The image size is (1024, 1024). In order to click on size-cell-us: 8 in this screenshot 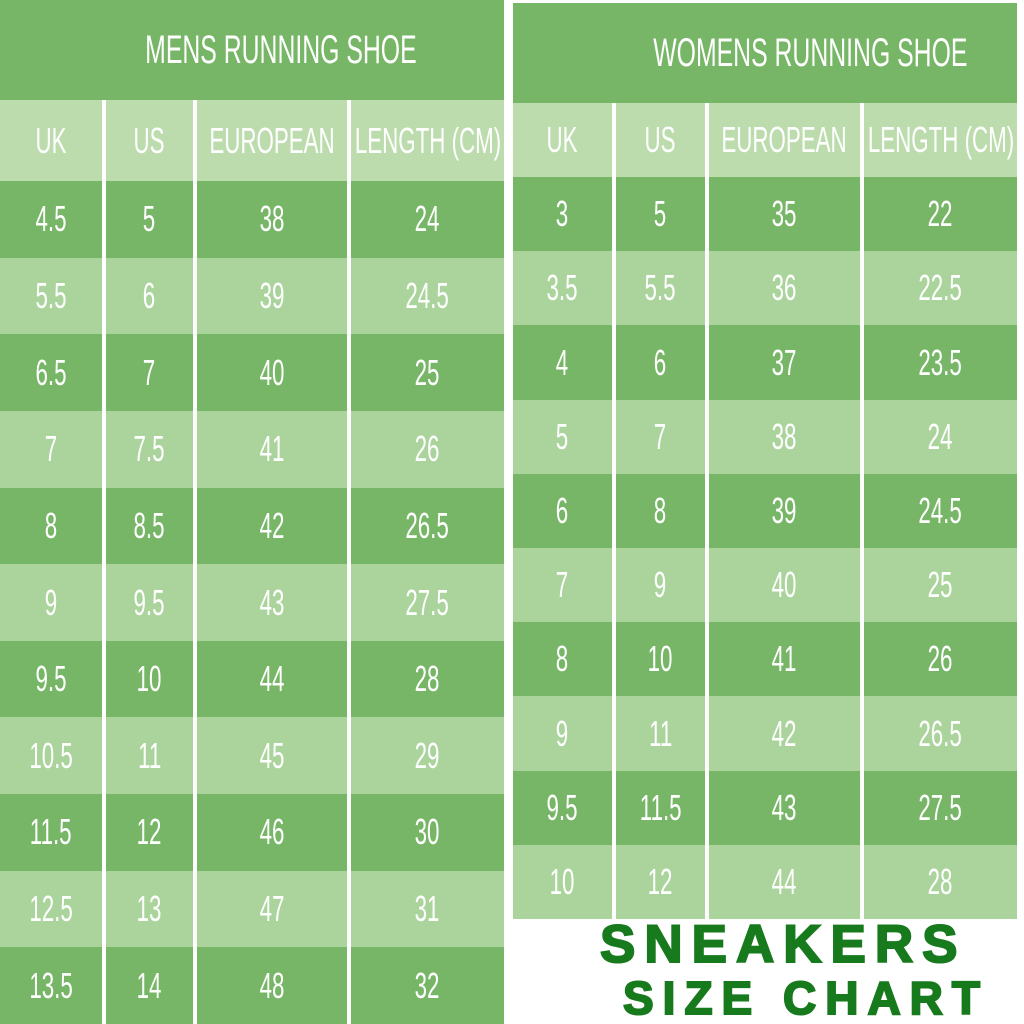, I will do `click(658, 511)`.